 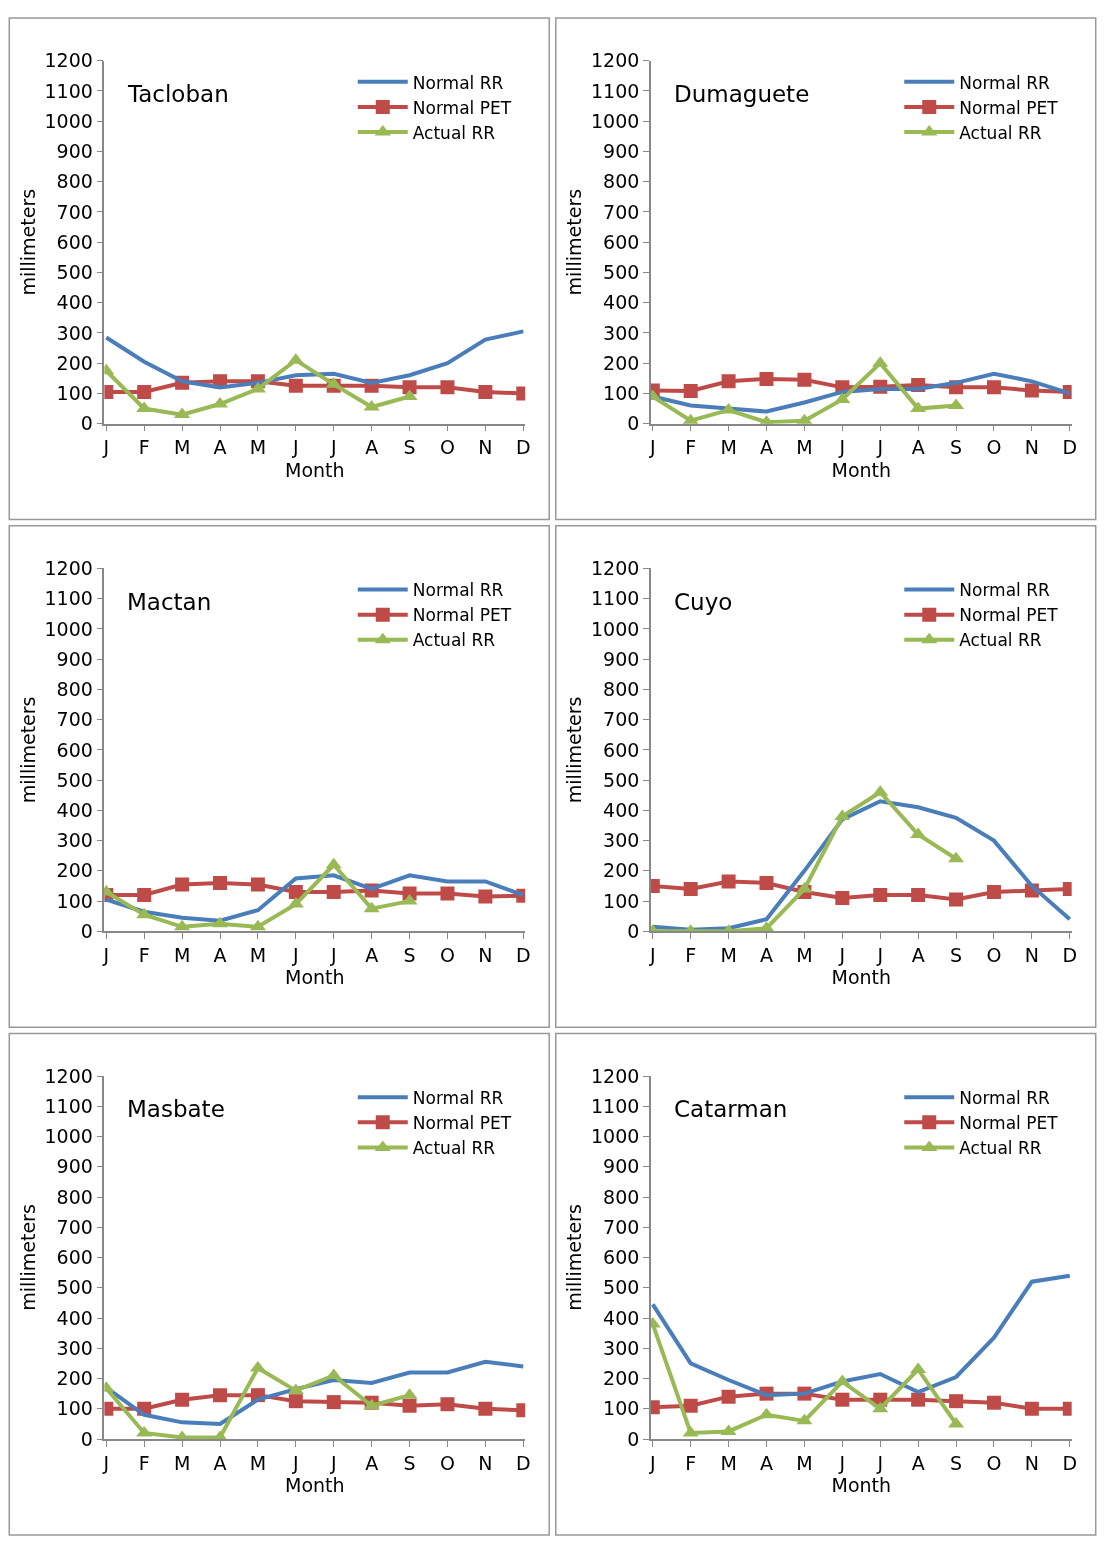 What do you see at coordinates (731, 1109) in the screenshot?
I see `text: Catarman` at bounding box center [731, 1109].